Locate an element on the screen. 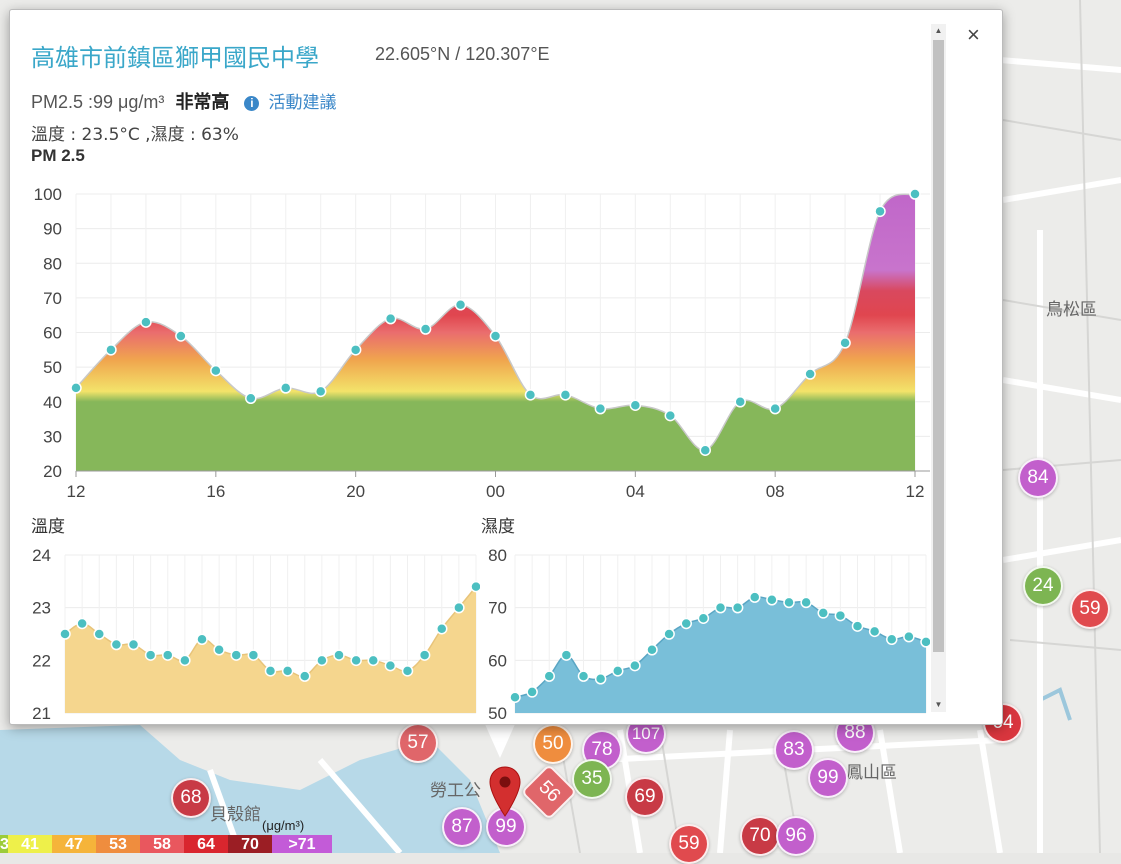 Image resolution: width=1121 pixels, height=864 pixels. map-station-marker: 96 is located at coordinates (796, 836).